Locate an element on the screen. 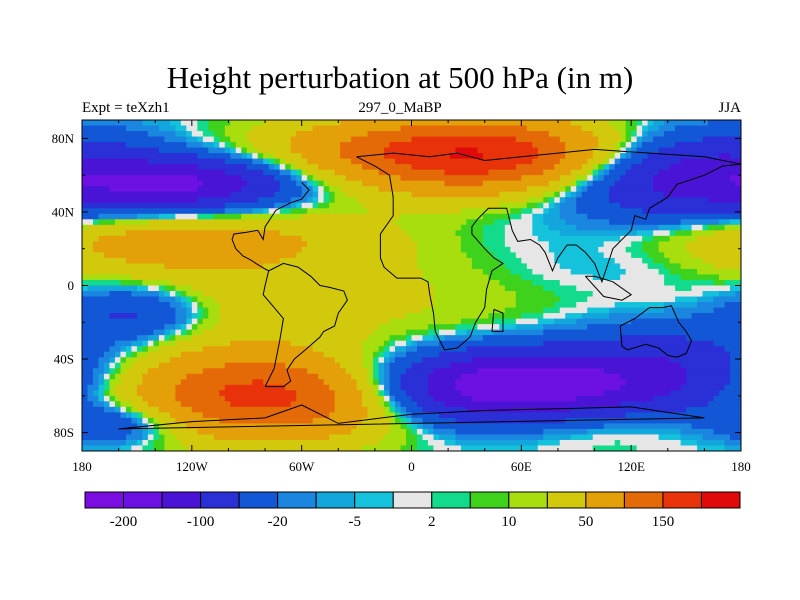 Image resolution: width=800 pixels, height=600 pixels. y-tick-label: 40N is located at coordinates (63, 211).